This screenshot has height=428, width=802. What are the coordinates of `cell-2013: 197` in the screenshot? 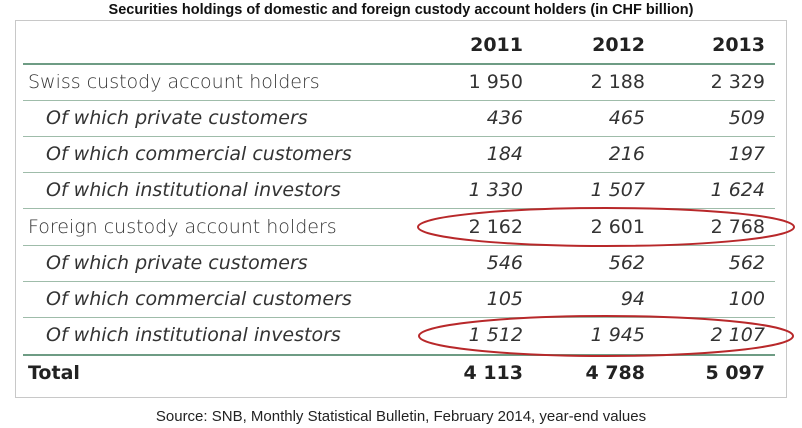 It's located at (746, 154).